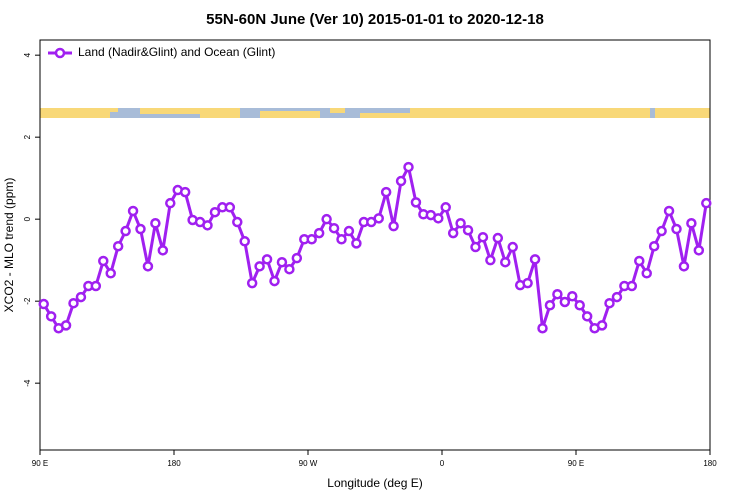 This screenshot has width=750, height=500. Describe the element at coordinates (442, 463) in the screenshot. I see `x-tick-label: 0` at that location.